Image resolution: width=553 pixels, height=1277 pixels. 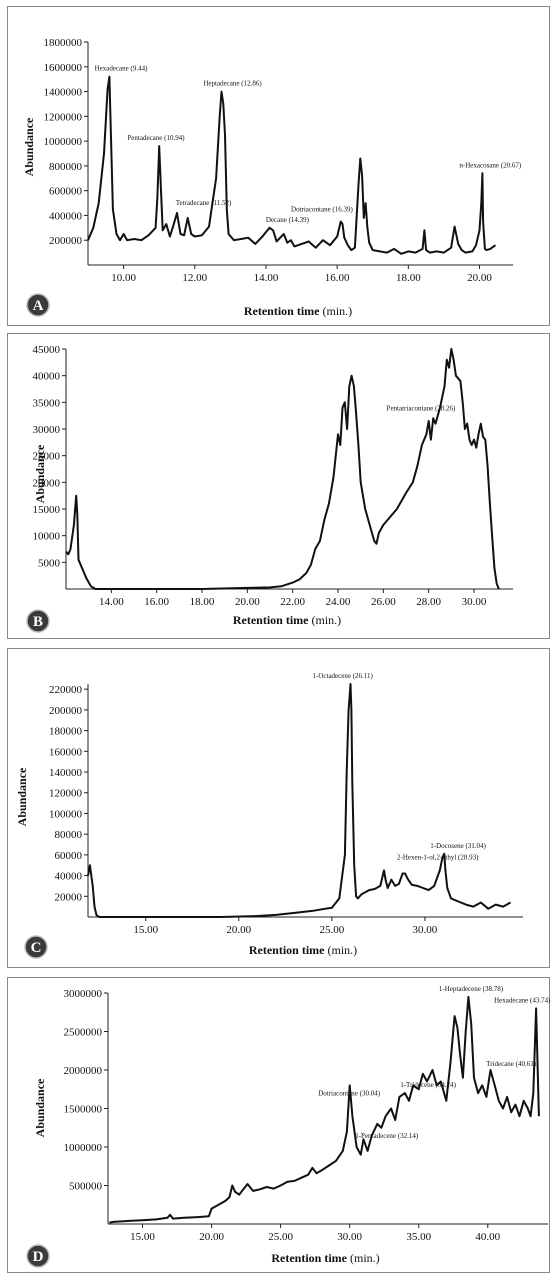 What do you see at coordinates (123, 278) in the screenshot?
I see `x-tick-label: 10.00` at bounding box center [123, 278].